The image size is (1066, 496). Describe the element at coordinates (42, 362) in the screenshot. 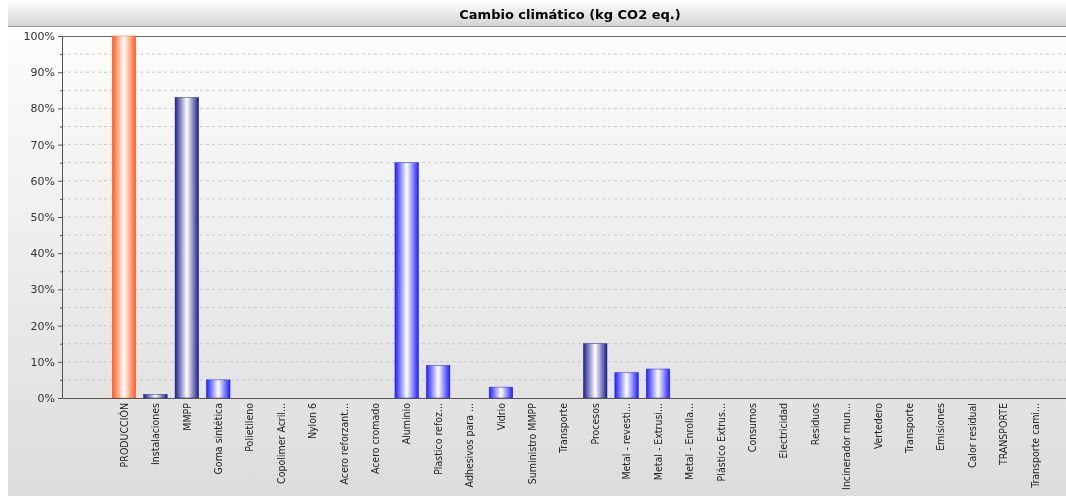

I see `y-tick-label: 10%` at that location.